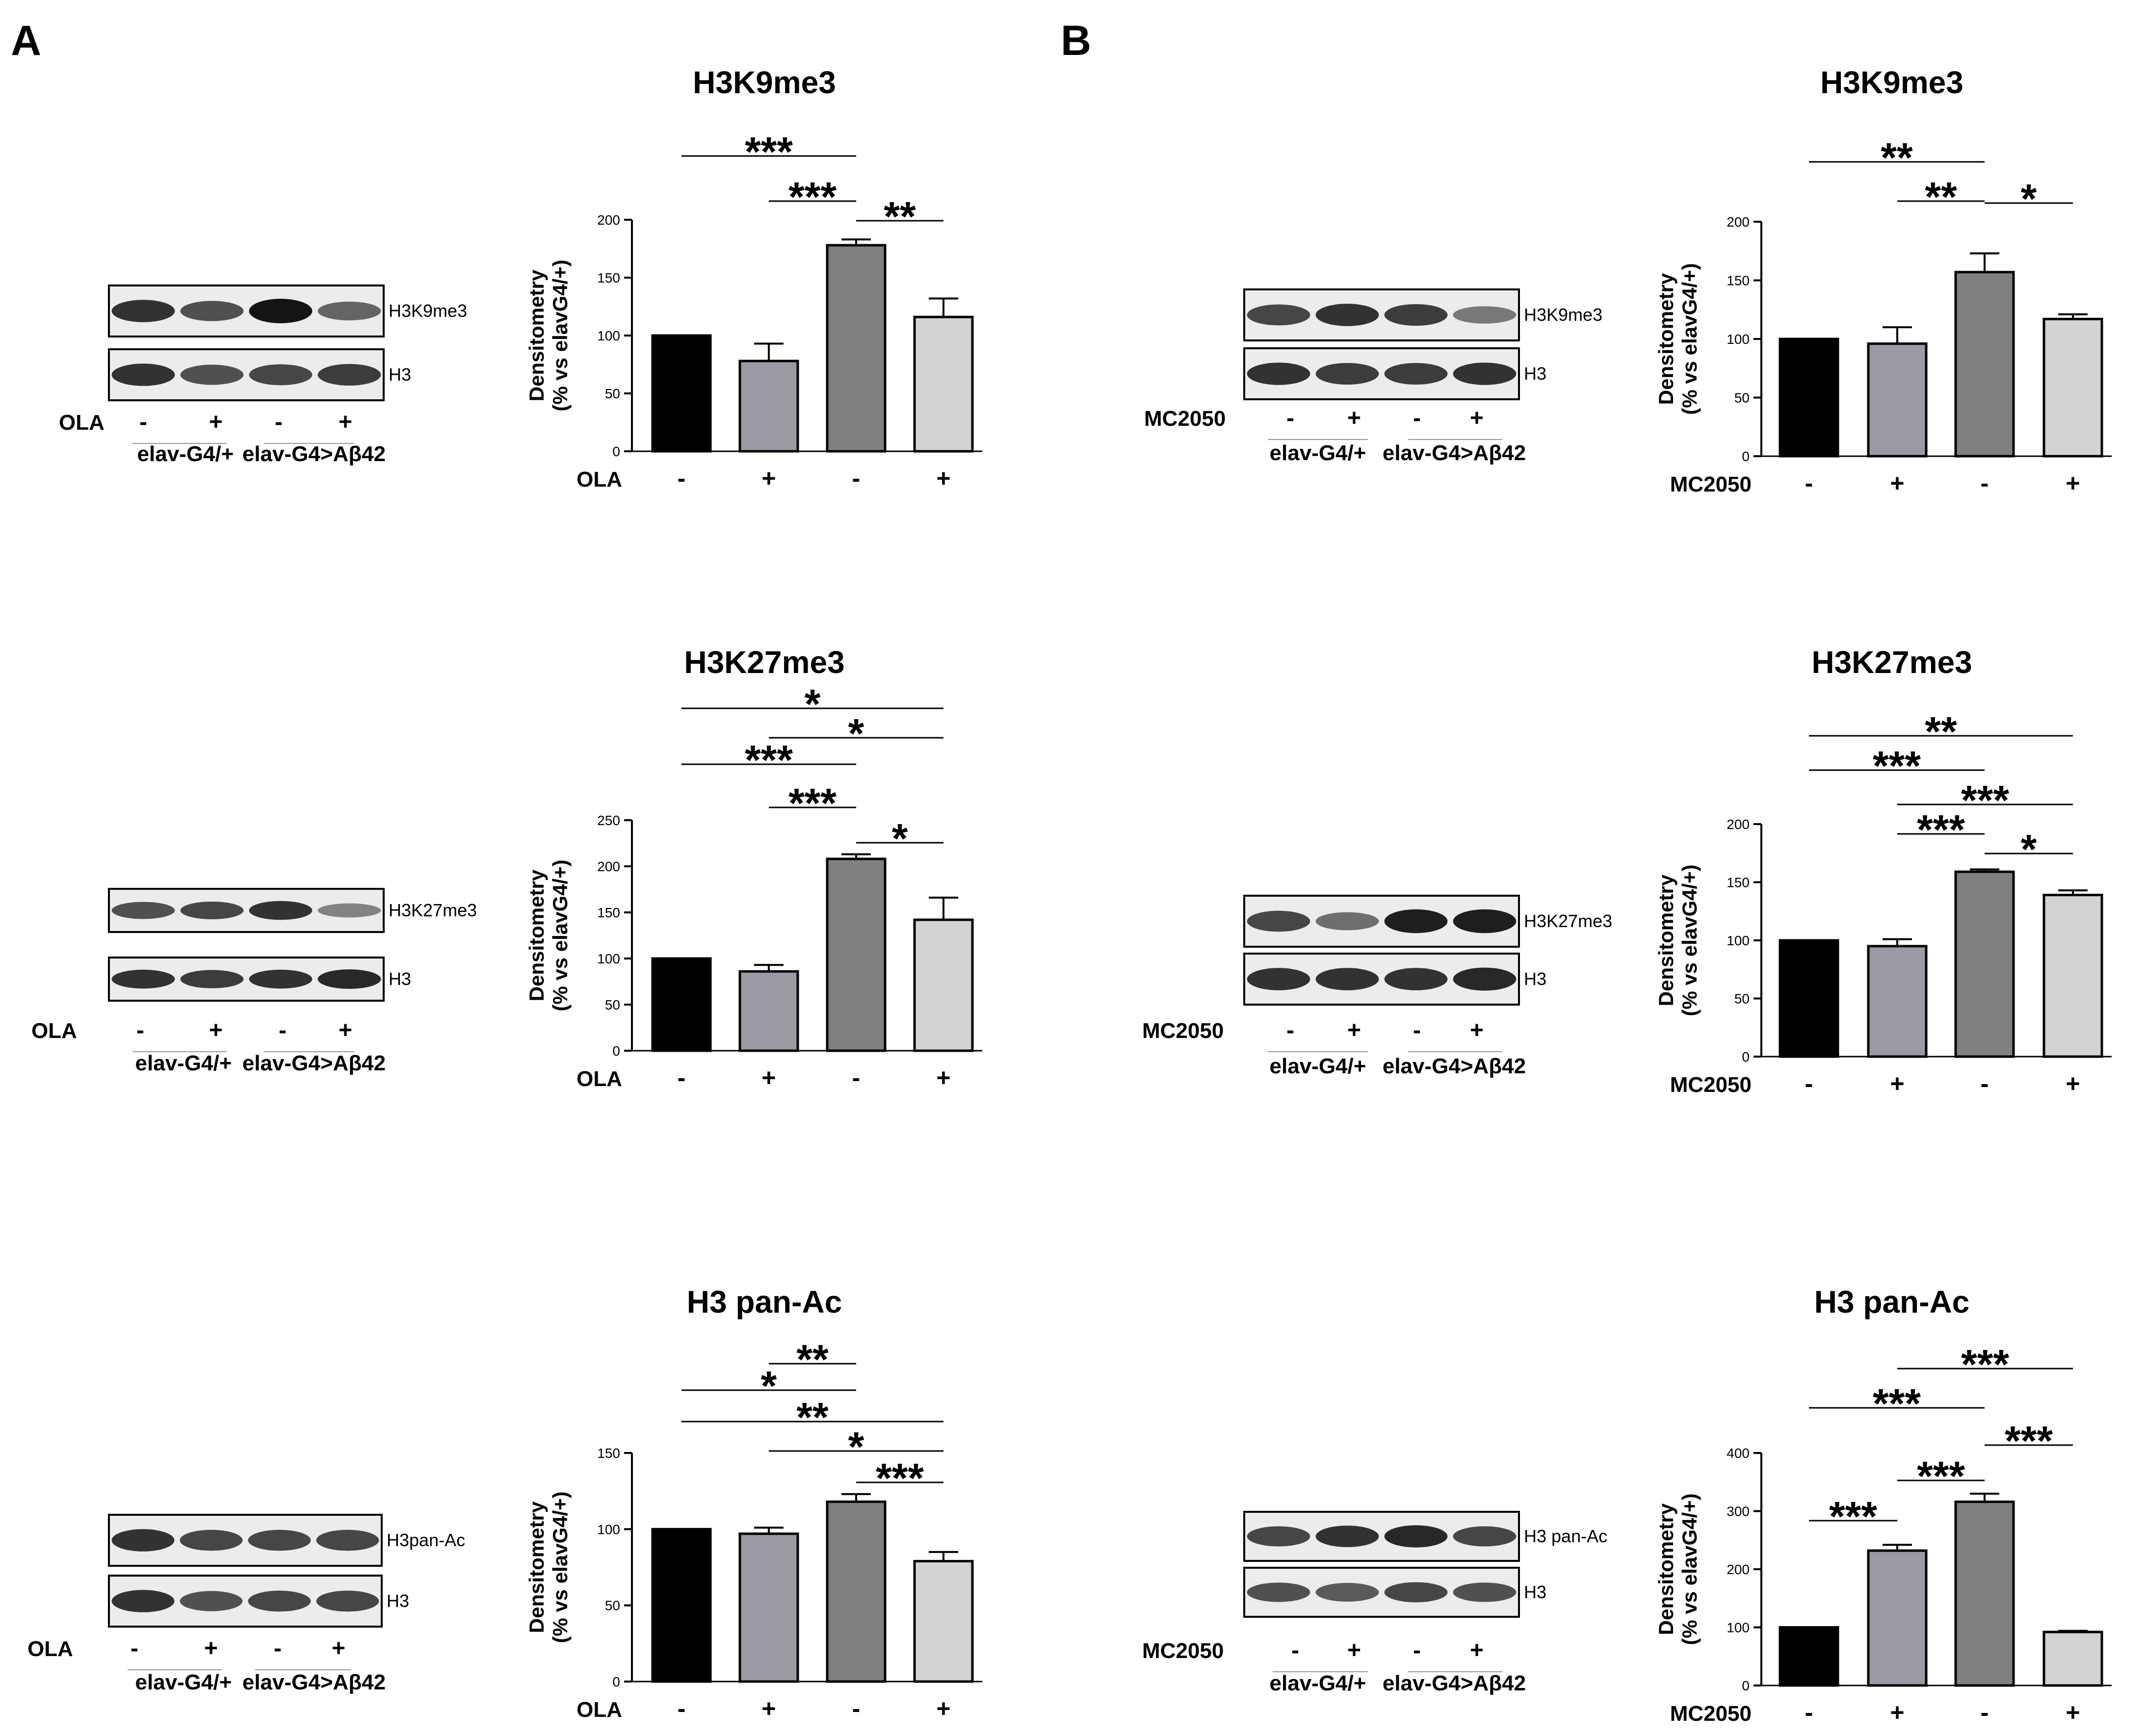 The image size is (2146, 1736). I want to click on y-axis-label-units: (% vs elavG4/+), so click(1689, 339).